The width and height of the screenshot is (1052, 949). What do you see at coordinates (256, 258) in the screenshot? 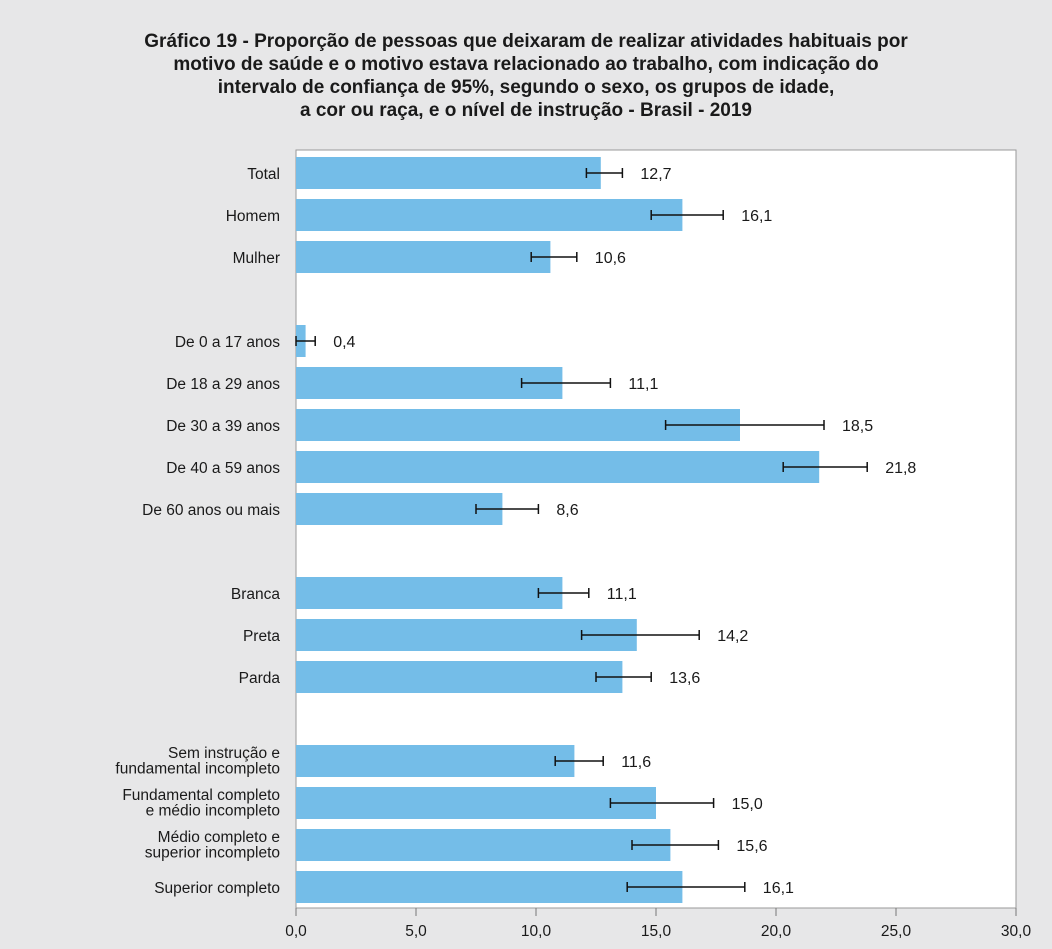
I see `category-label: Mulher` at bounding box center [256, 258].